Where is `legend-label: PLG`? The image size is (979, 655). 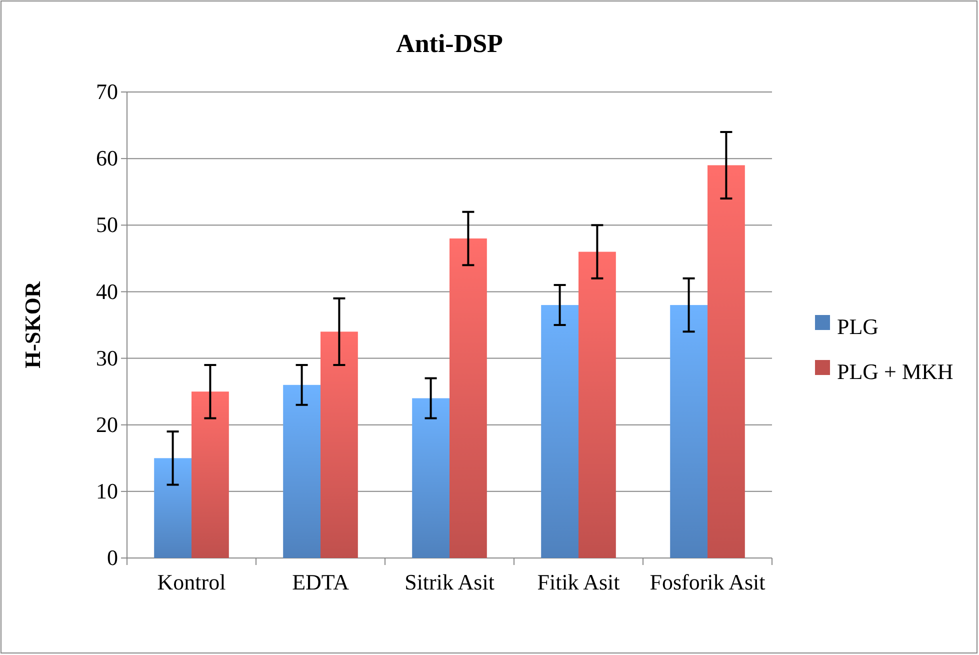 legend-label: PLG is located at coordinates (858, 327).